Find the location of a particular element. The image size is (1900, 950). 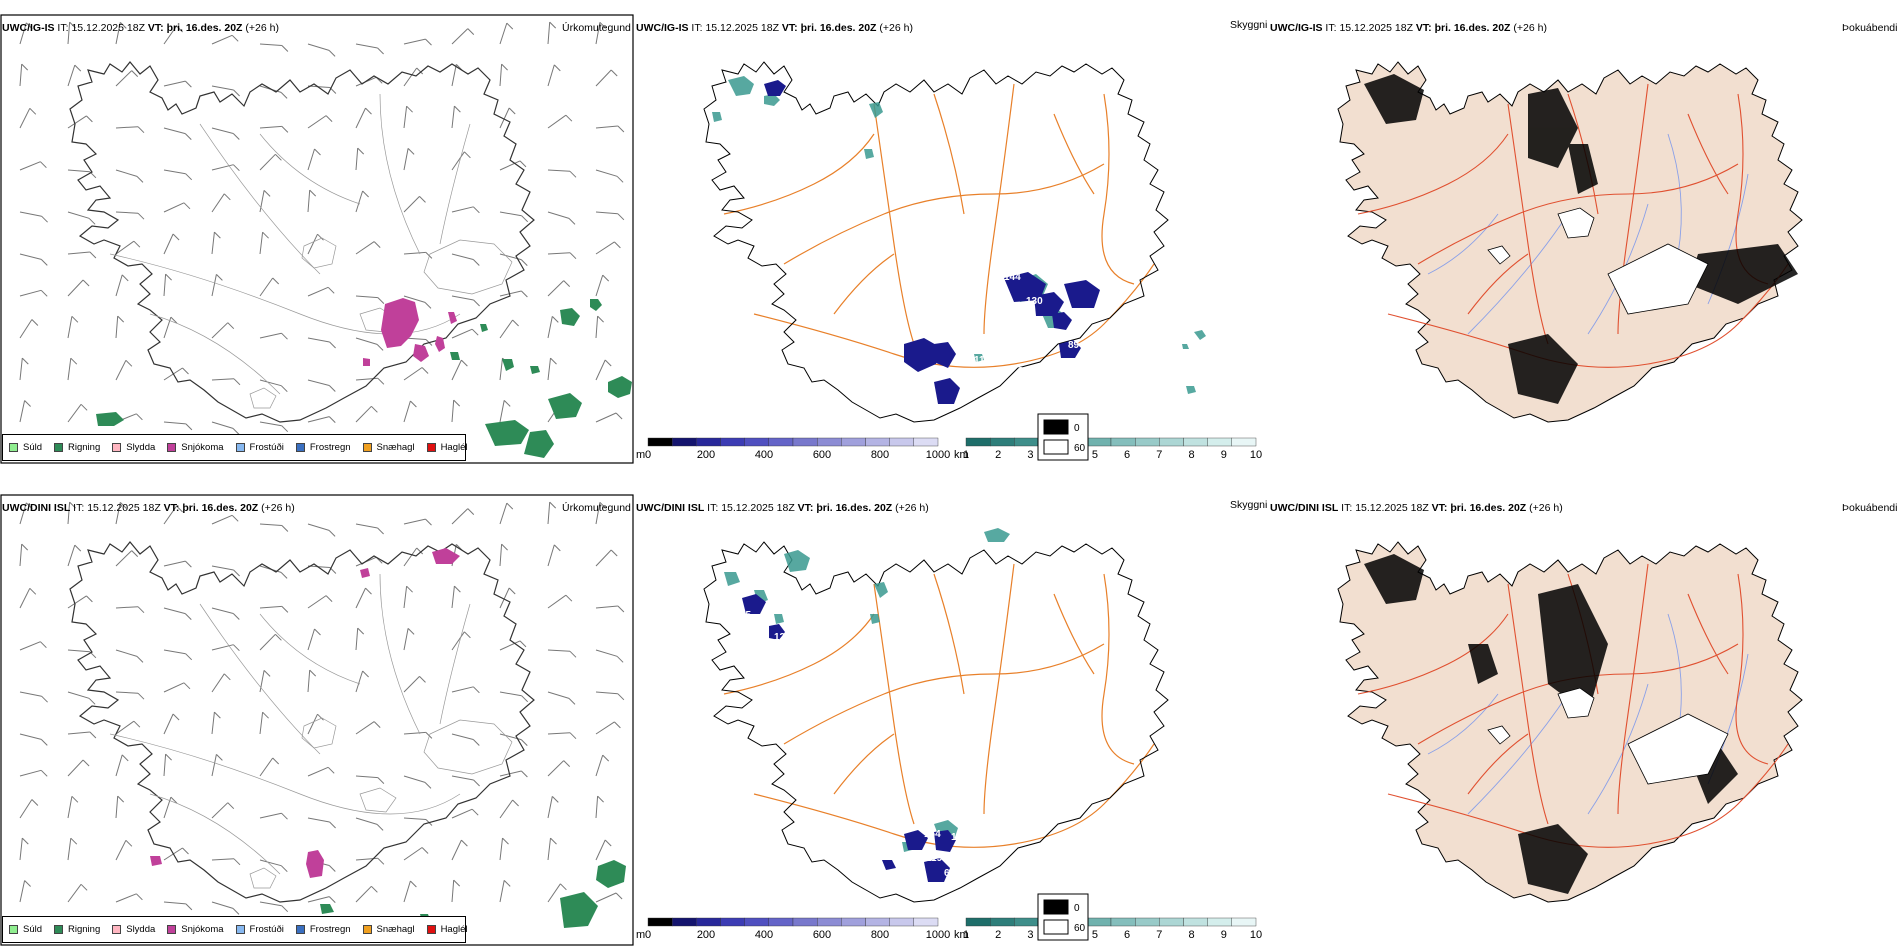

legend-label: Frostregn is located at coordinates (330, 929).